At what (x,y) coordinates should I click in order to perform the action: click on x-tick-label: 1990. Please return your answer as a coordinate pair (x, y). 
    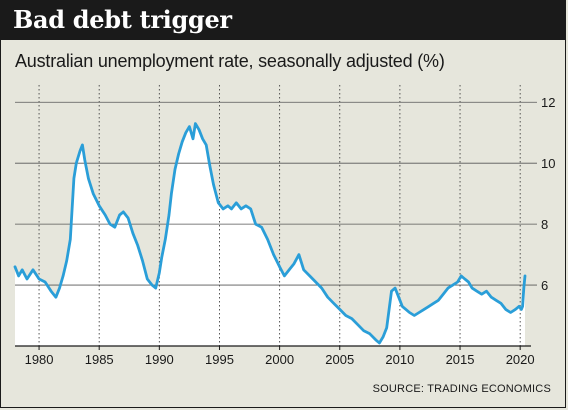
    Looking at the image, I should click on (159, 359).